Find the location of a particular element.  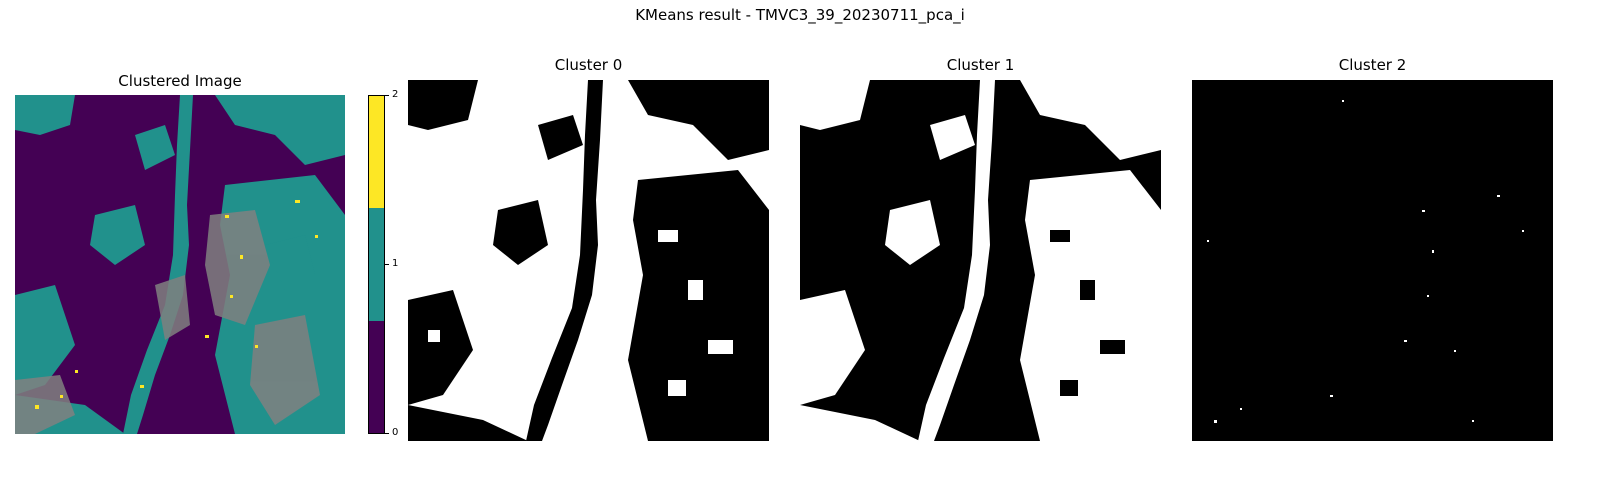

urban-texture is located at coordinates (167, 322).